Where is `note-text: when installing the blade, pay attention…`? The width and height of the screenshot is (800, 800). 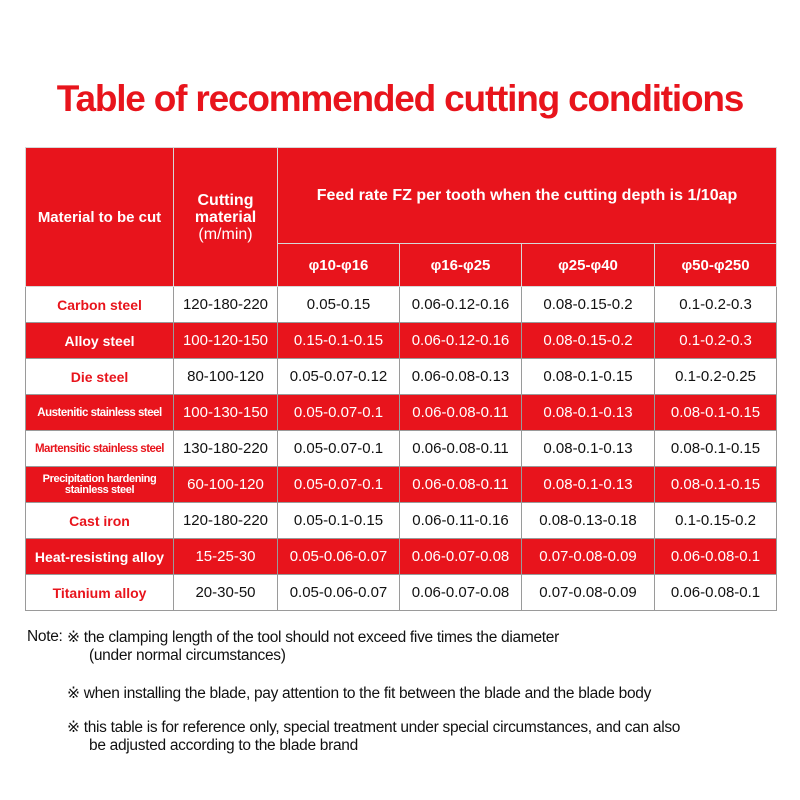 note-text: when installing the blade, pay attention… is located at coordinates (367, 693).